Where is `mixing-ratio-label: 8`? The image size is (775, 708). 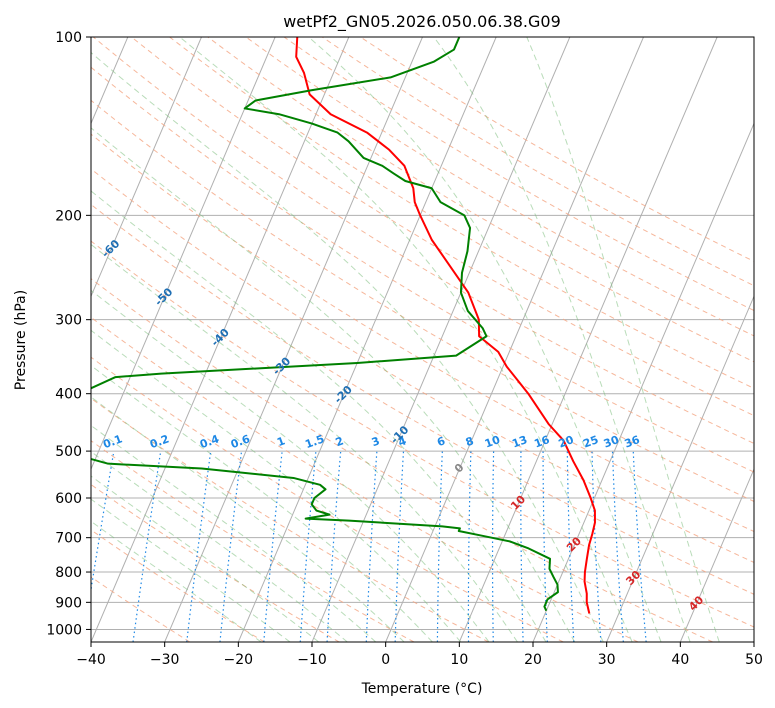 mixing-ratio-label: 8 is located at coordinates (470, 441).